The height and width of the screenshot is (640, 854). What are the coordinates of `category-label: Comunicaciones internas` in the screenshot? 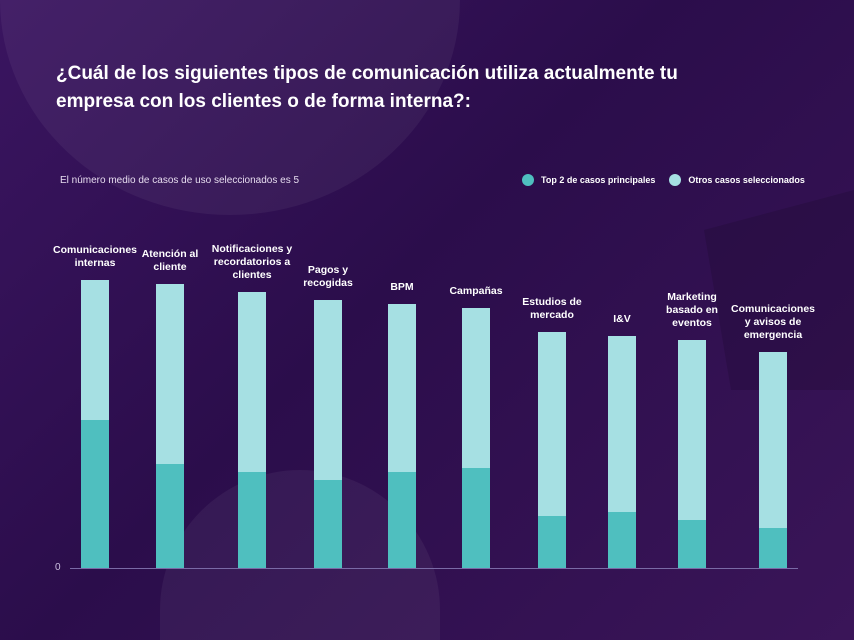 It's located at (95, 257).